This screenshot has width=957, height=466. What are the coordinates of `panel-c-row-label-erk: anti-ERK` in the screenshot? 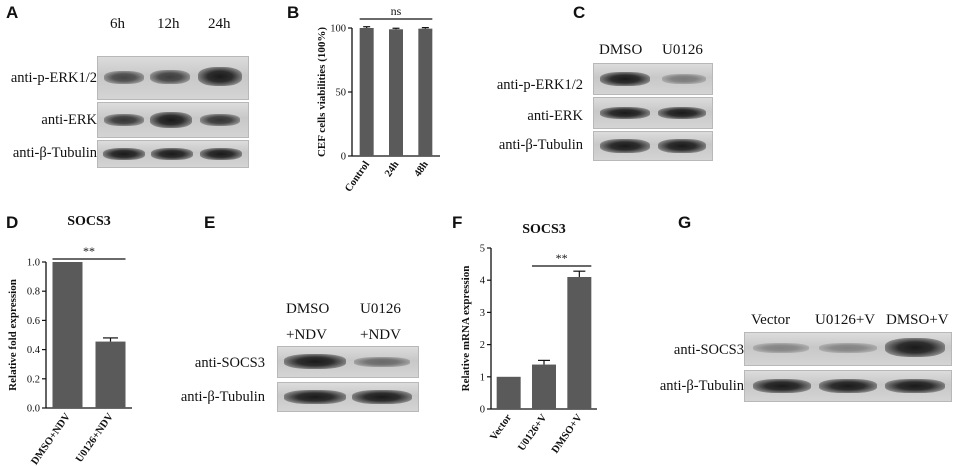 It's located at (555, 116).